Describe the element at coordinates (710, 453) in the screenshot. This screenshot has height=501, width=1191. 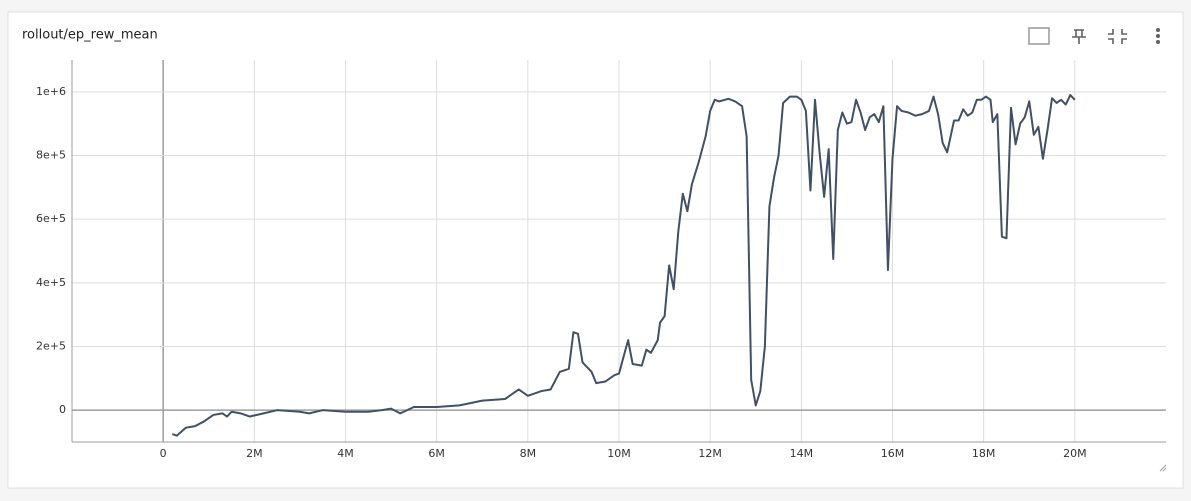
I see `x-tick-label: 12M` at that location.